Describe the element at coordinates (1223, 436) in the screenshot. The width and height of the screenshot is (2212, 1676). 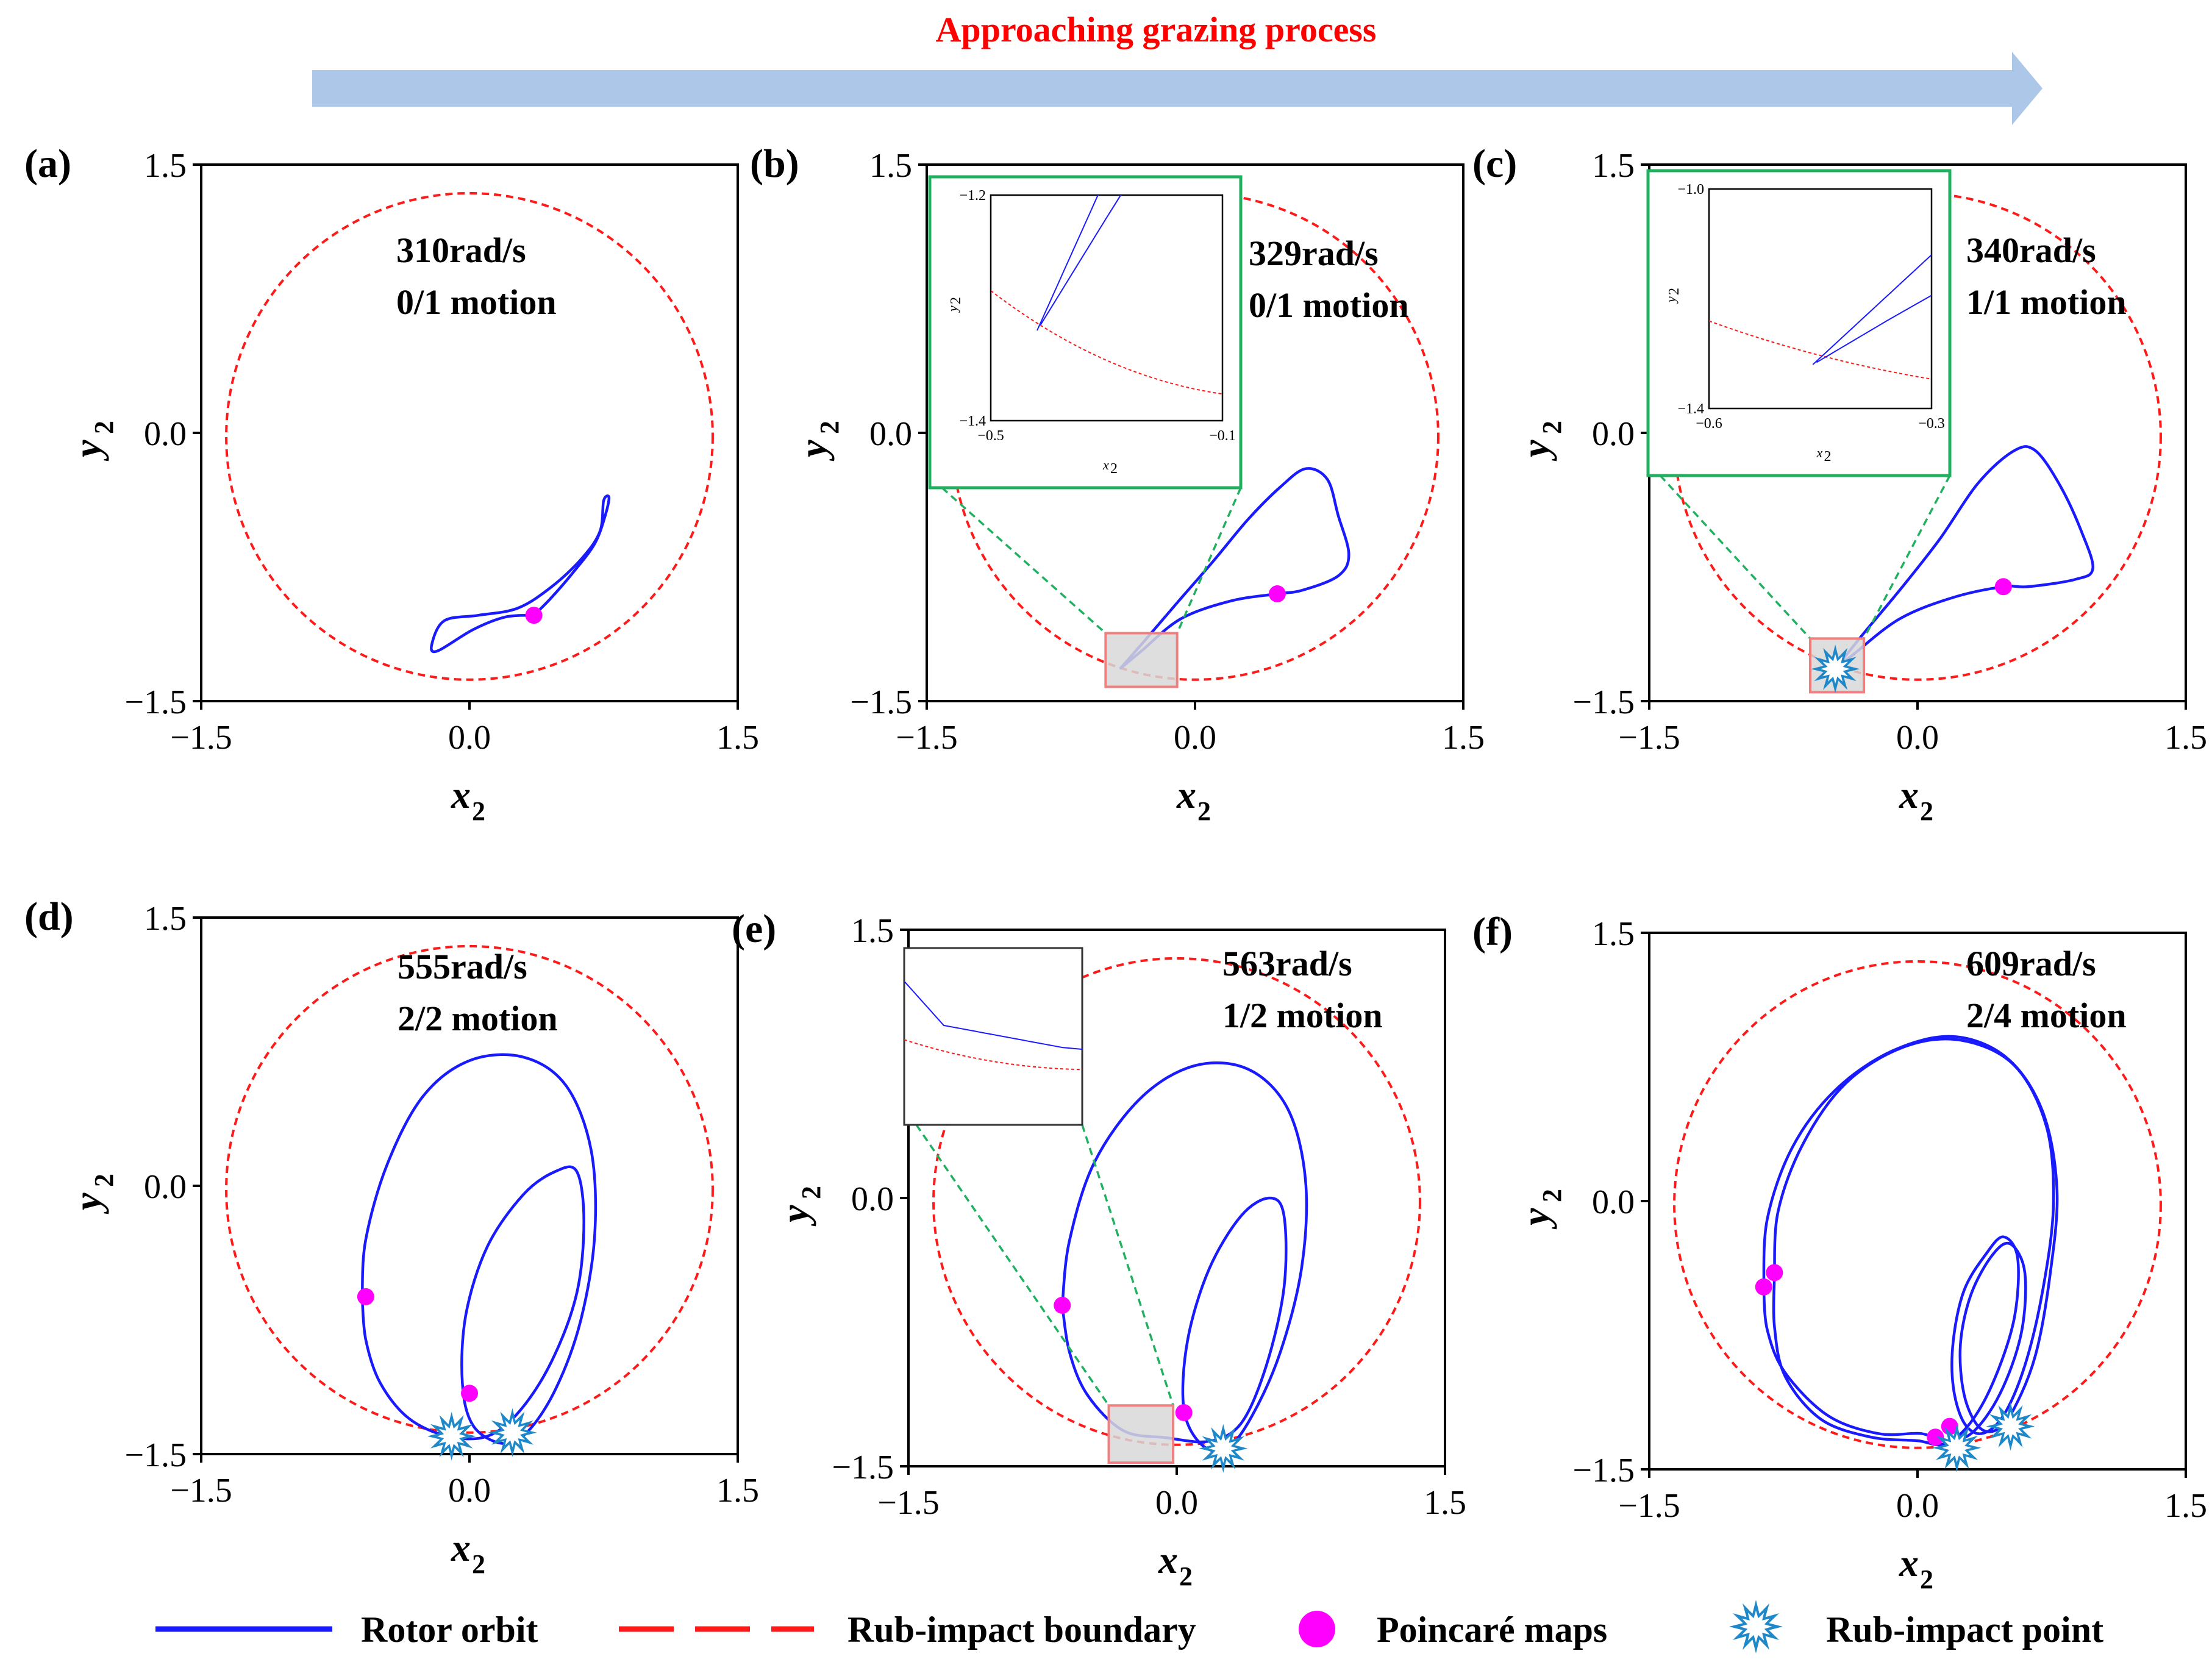
I see `inset-x-tick: −0.1` at that location.